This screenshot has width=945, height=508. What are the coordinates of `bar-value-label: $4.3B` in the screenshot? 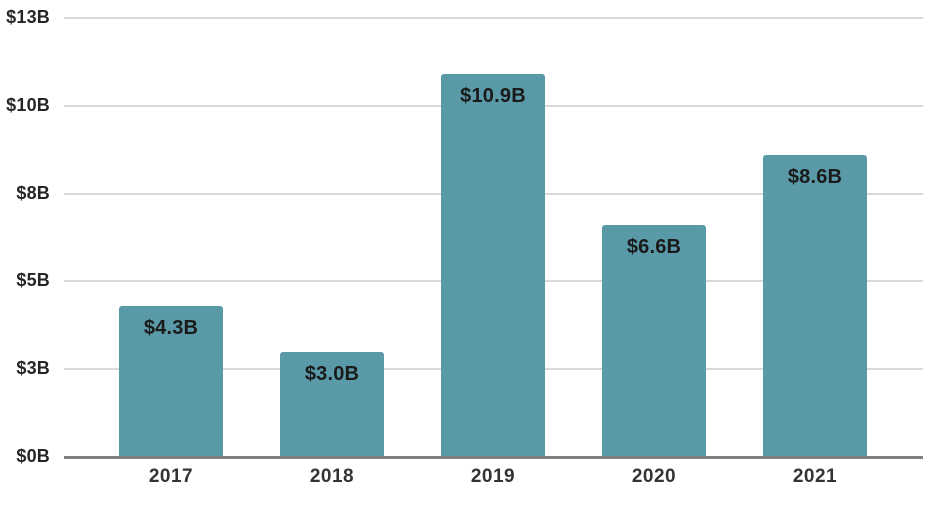 It's located at (171, 327).